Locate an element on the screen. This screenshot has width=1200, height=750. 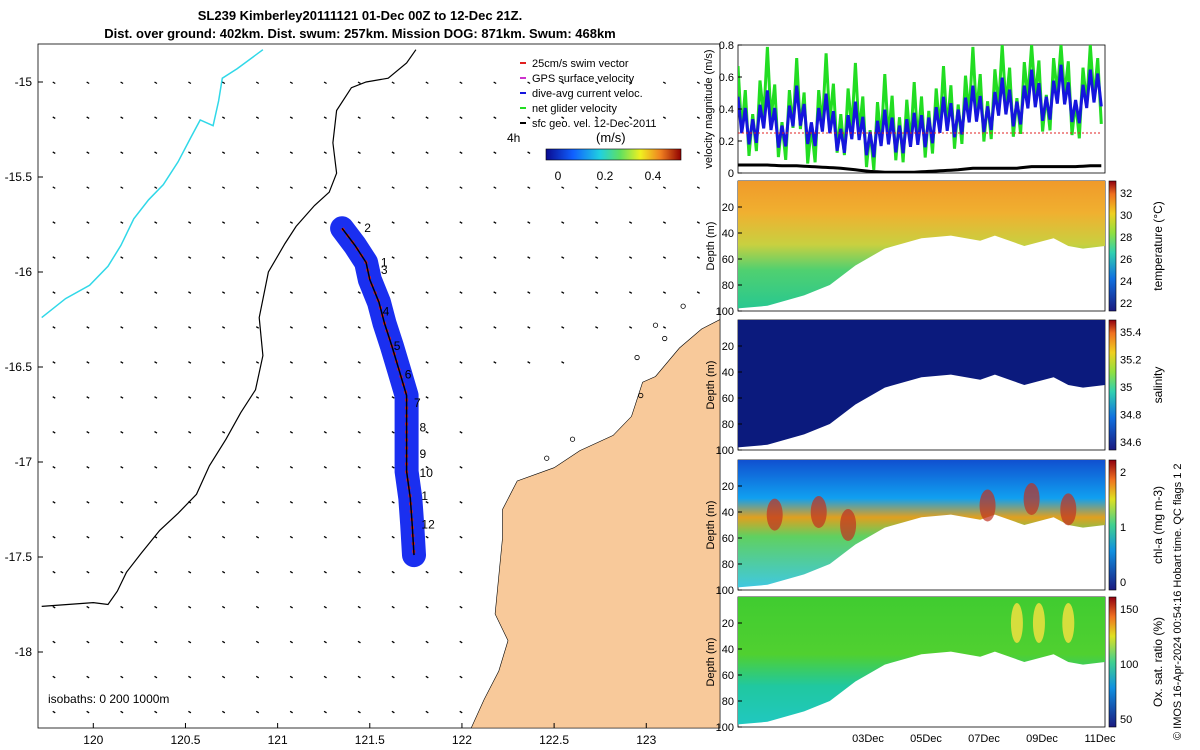
y-tick-label: -15.5 is located at coordinates (19, 177).